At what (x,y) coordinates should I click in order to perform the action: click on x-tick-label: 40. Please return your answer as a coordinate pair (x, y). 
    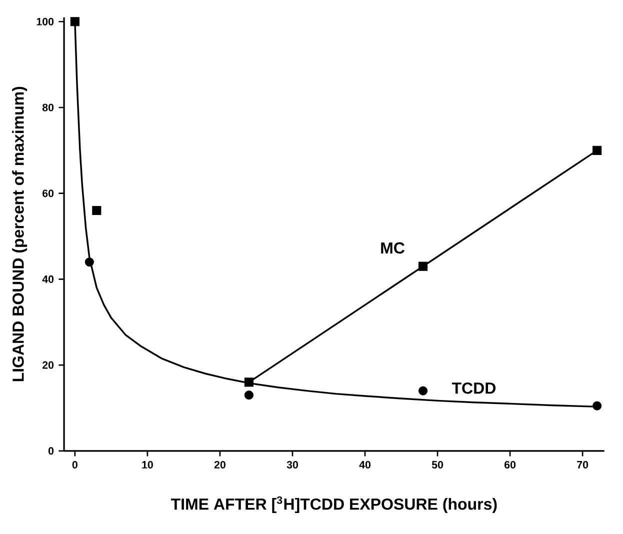
    Looking at the image, I should click on (364, 465).